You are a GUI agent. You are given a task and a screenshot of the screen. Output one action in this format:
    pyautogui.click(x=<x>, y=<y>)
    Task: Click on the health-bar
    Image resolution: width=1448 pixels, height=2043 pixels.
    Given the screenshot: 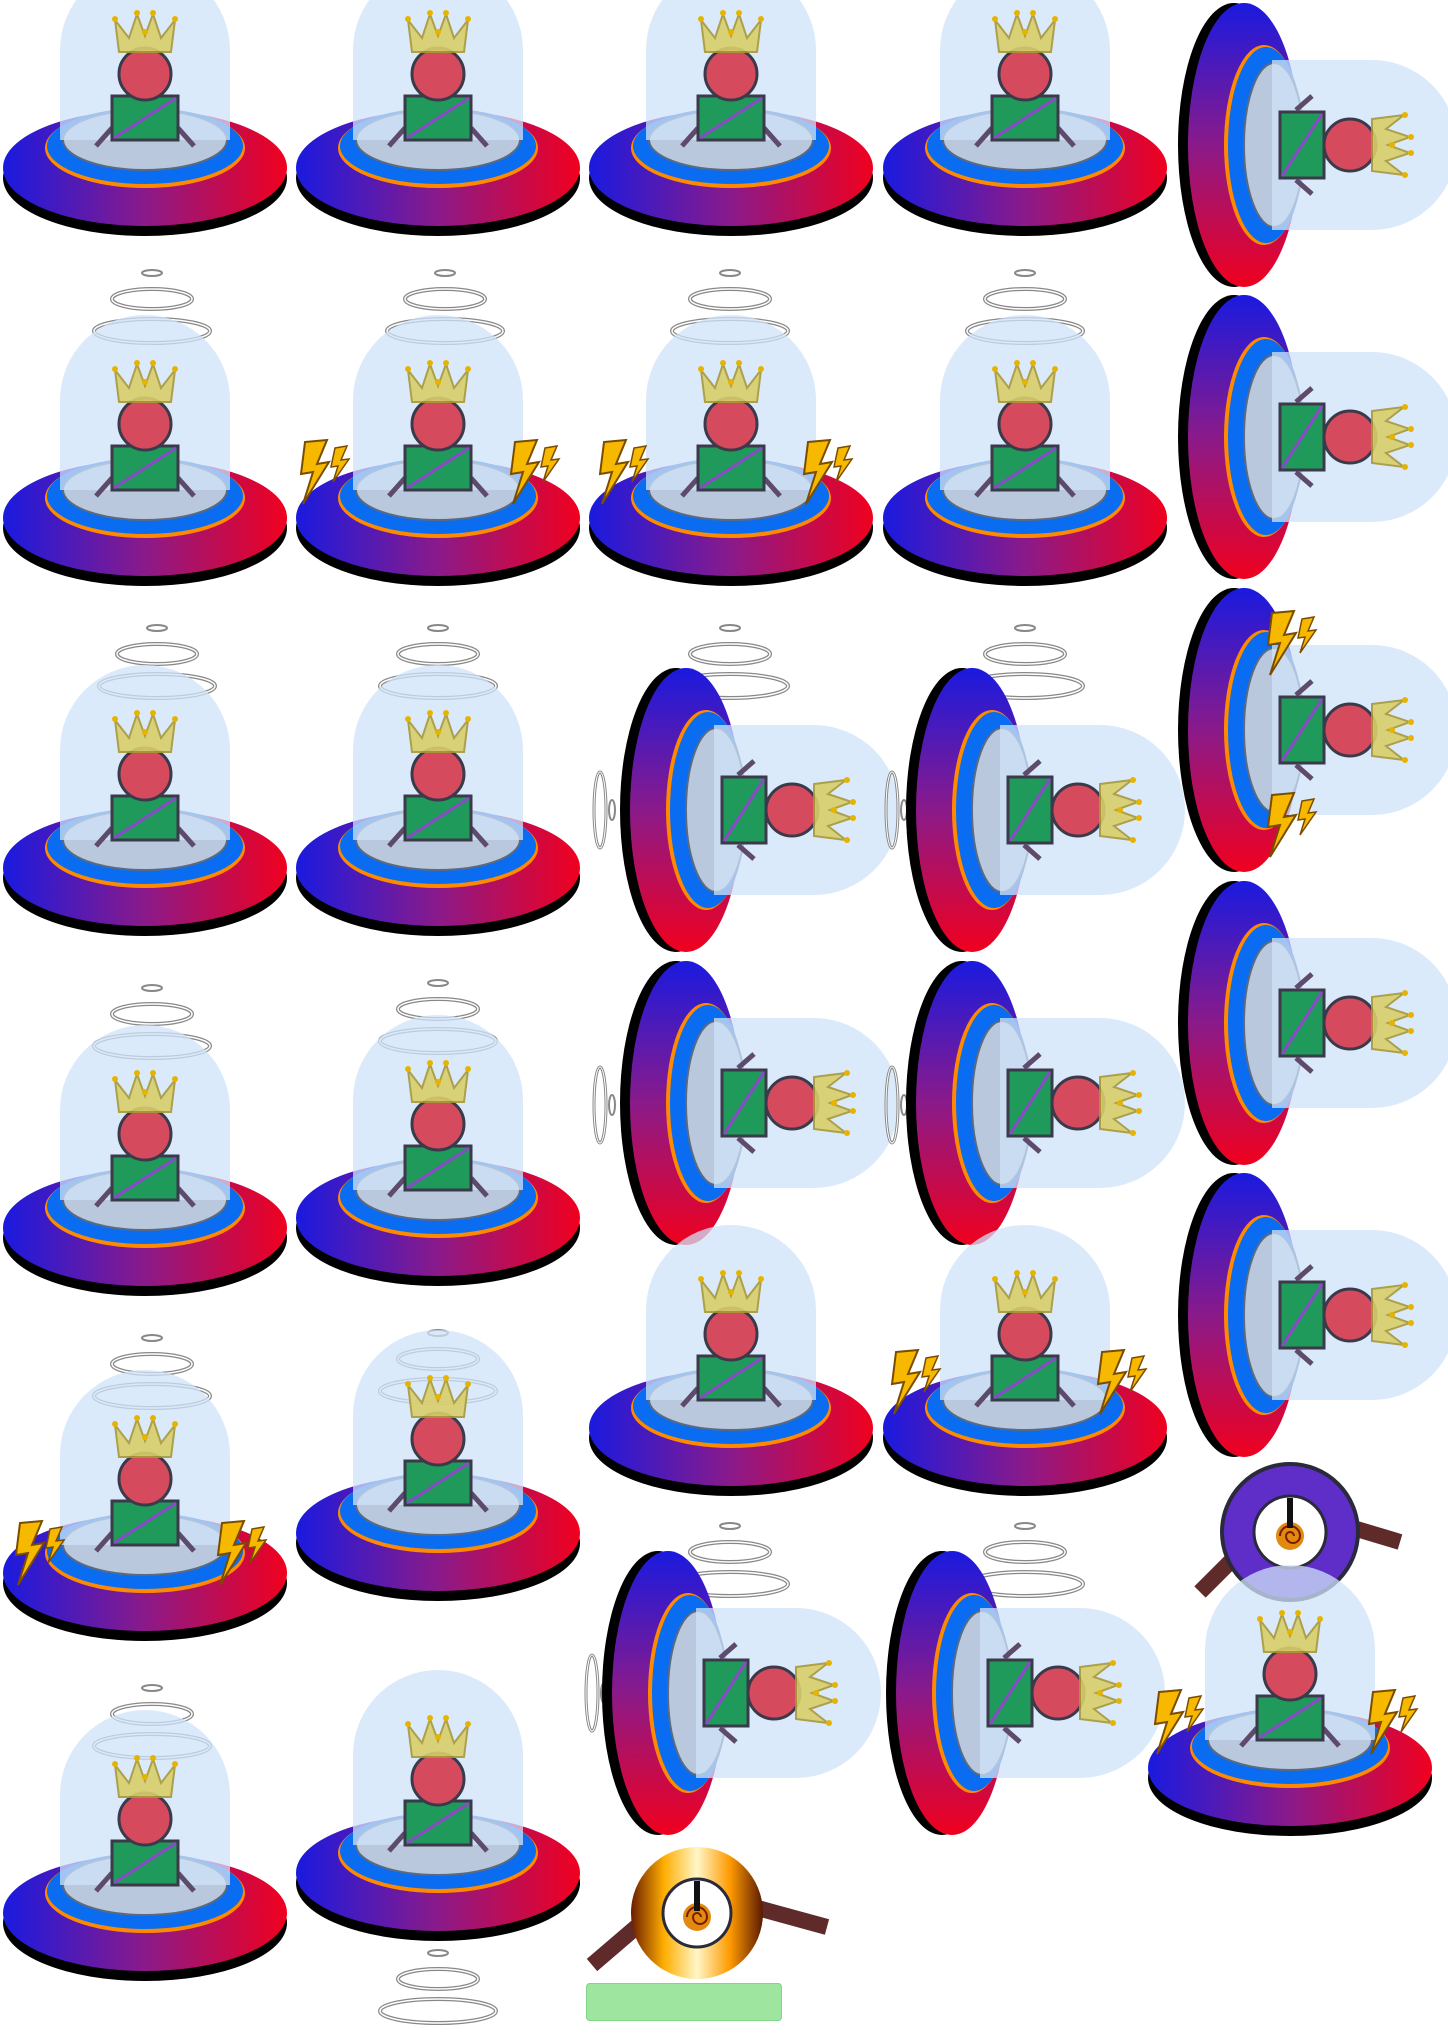 What is the action you would take?
    pyautogui.click(x=684, y=2002)
    